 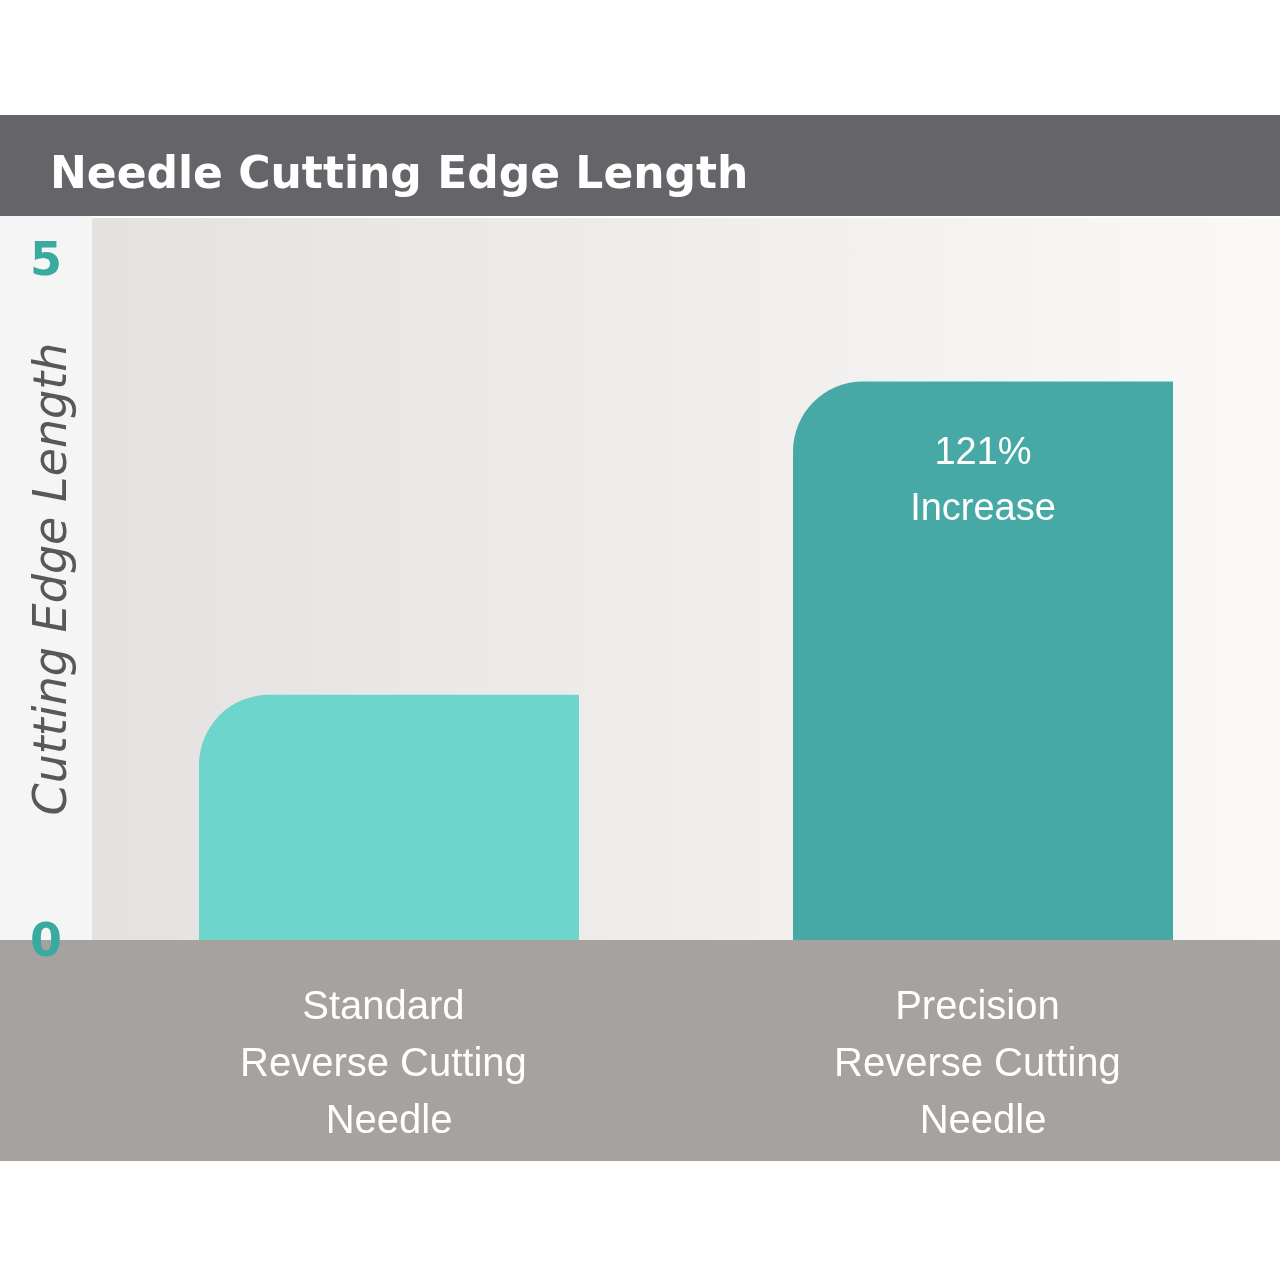 I want to click on x-tick-label: Standard Reverse Cutting Needle, so click(x=389, y=1061).